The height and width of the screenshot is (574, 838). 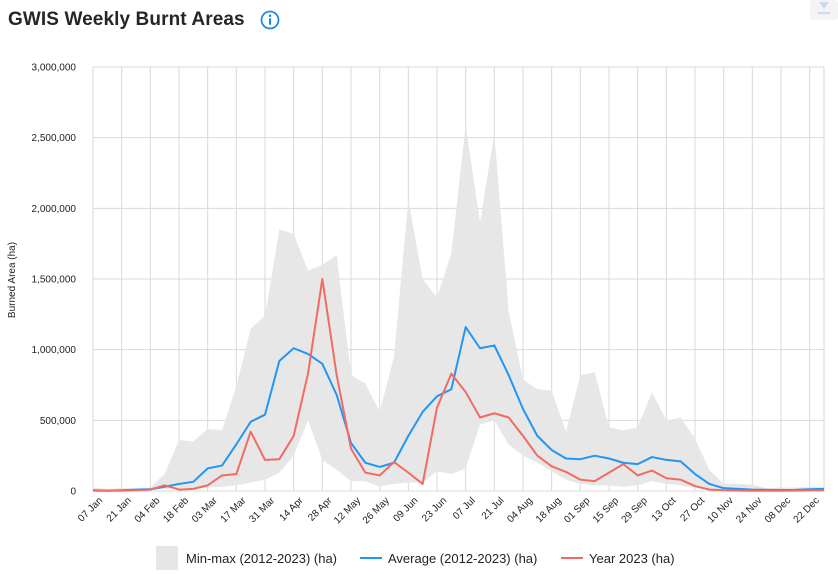 I want to click on legend-label-minmax: Min-max (2012-2023) (ha), so click(x=262, y=558).